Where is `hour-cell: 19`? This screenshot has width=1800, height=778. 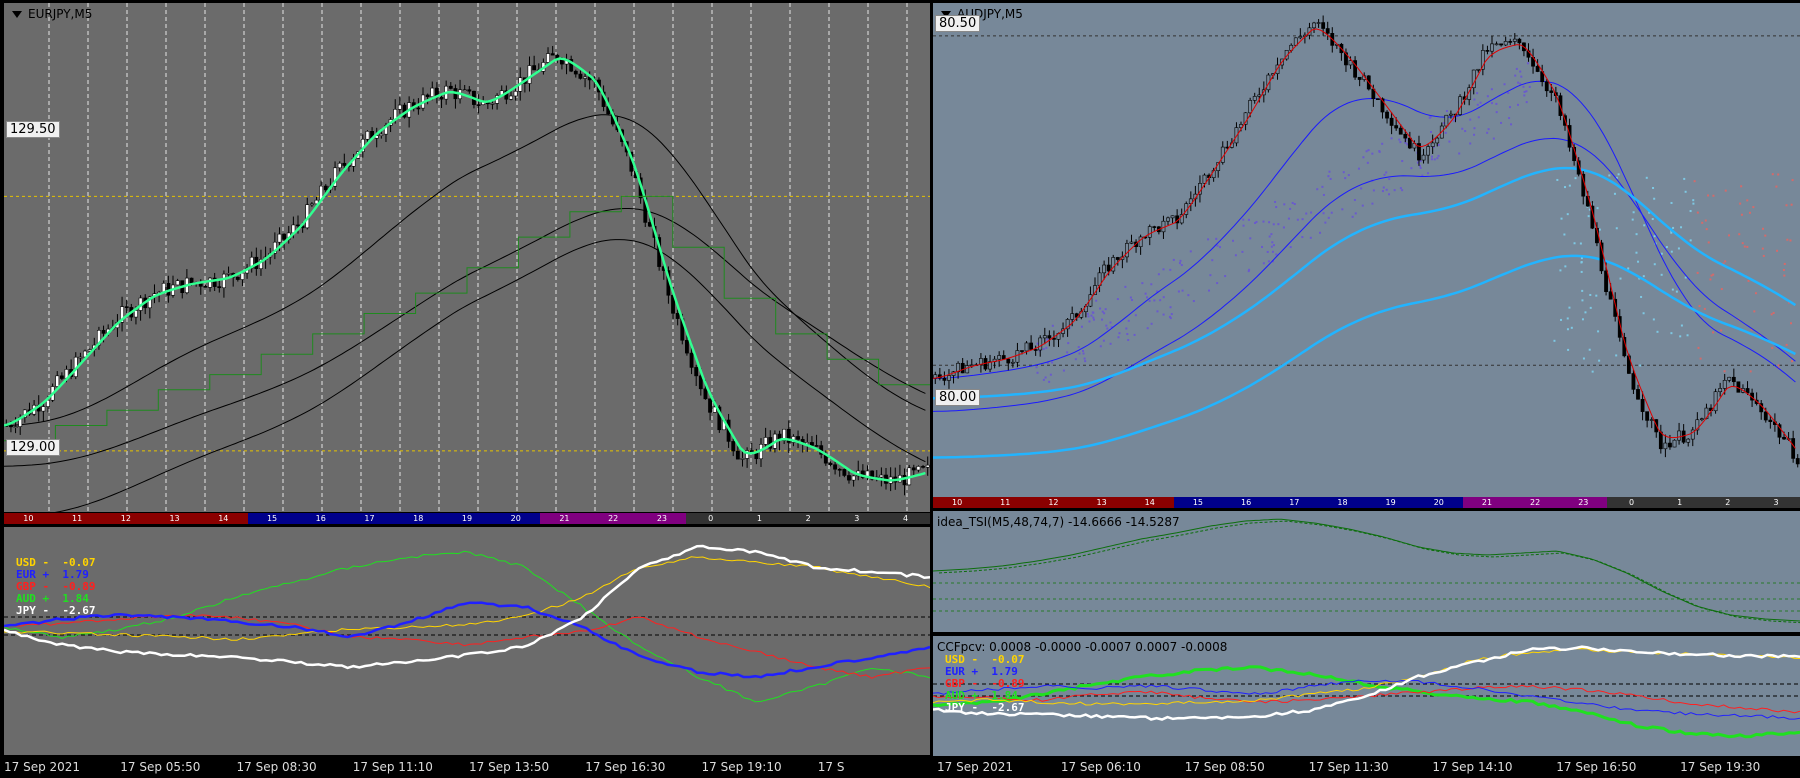
hour-cell: 19 is located at coordinates (1390, 502).